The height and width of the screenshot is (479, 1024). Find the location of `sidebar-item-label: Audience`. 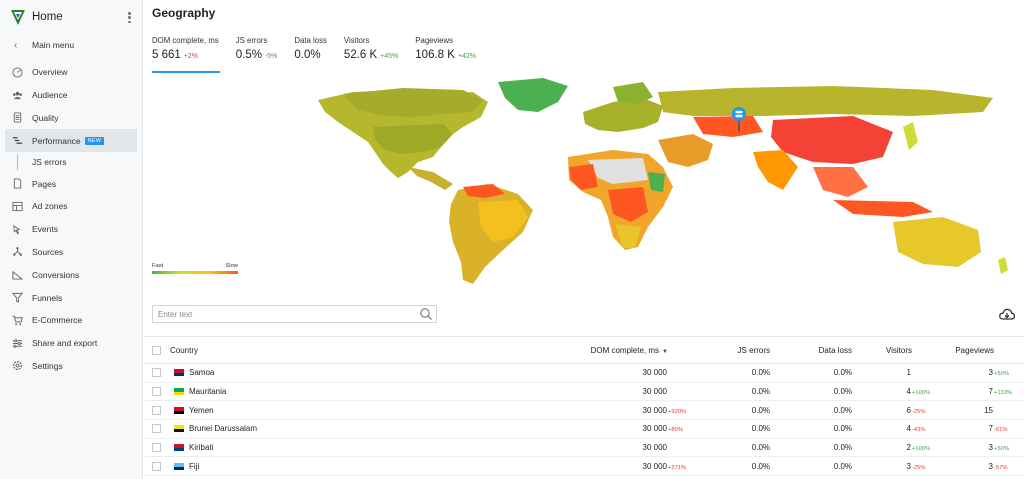

sidebar-item-label: Audience is located at coordinates (50, 95).